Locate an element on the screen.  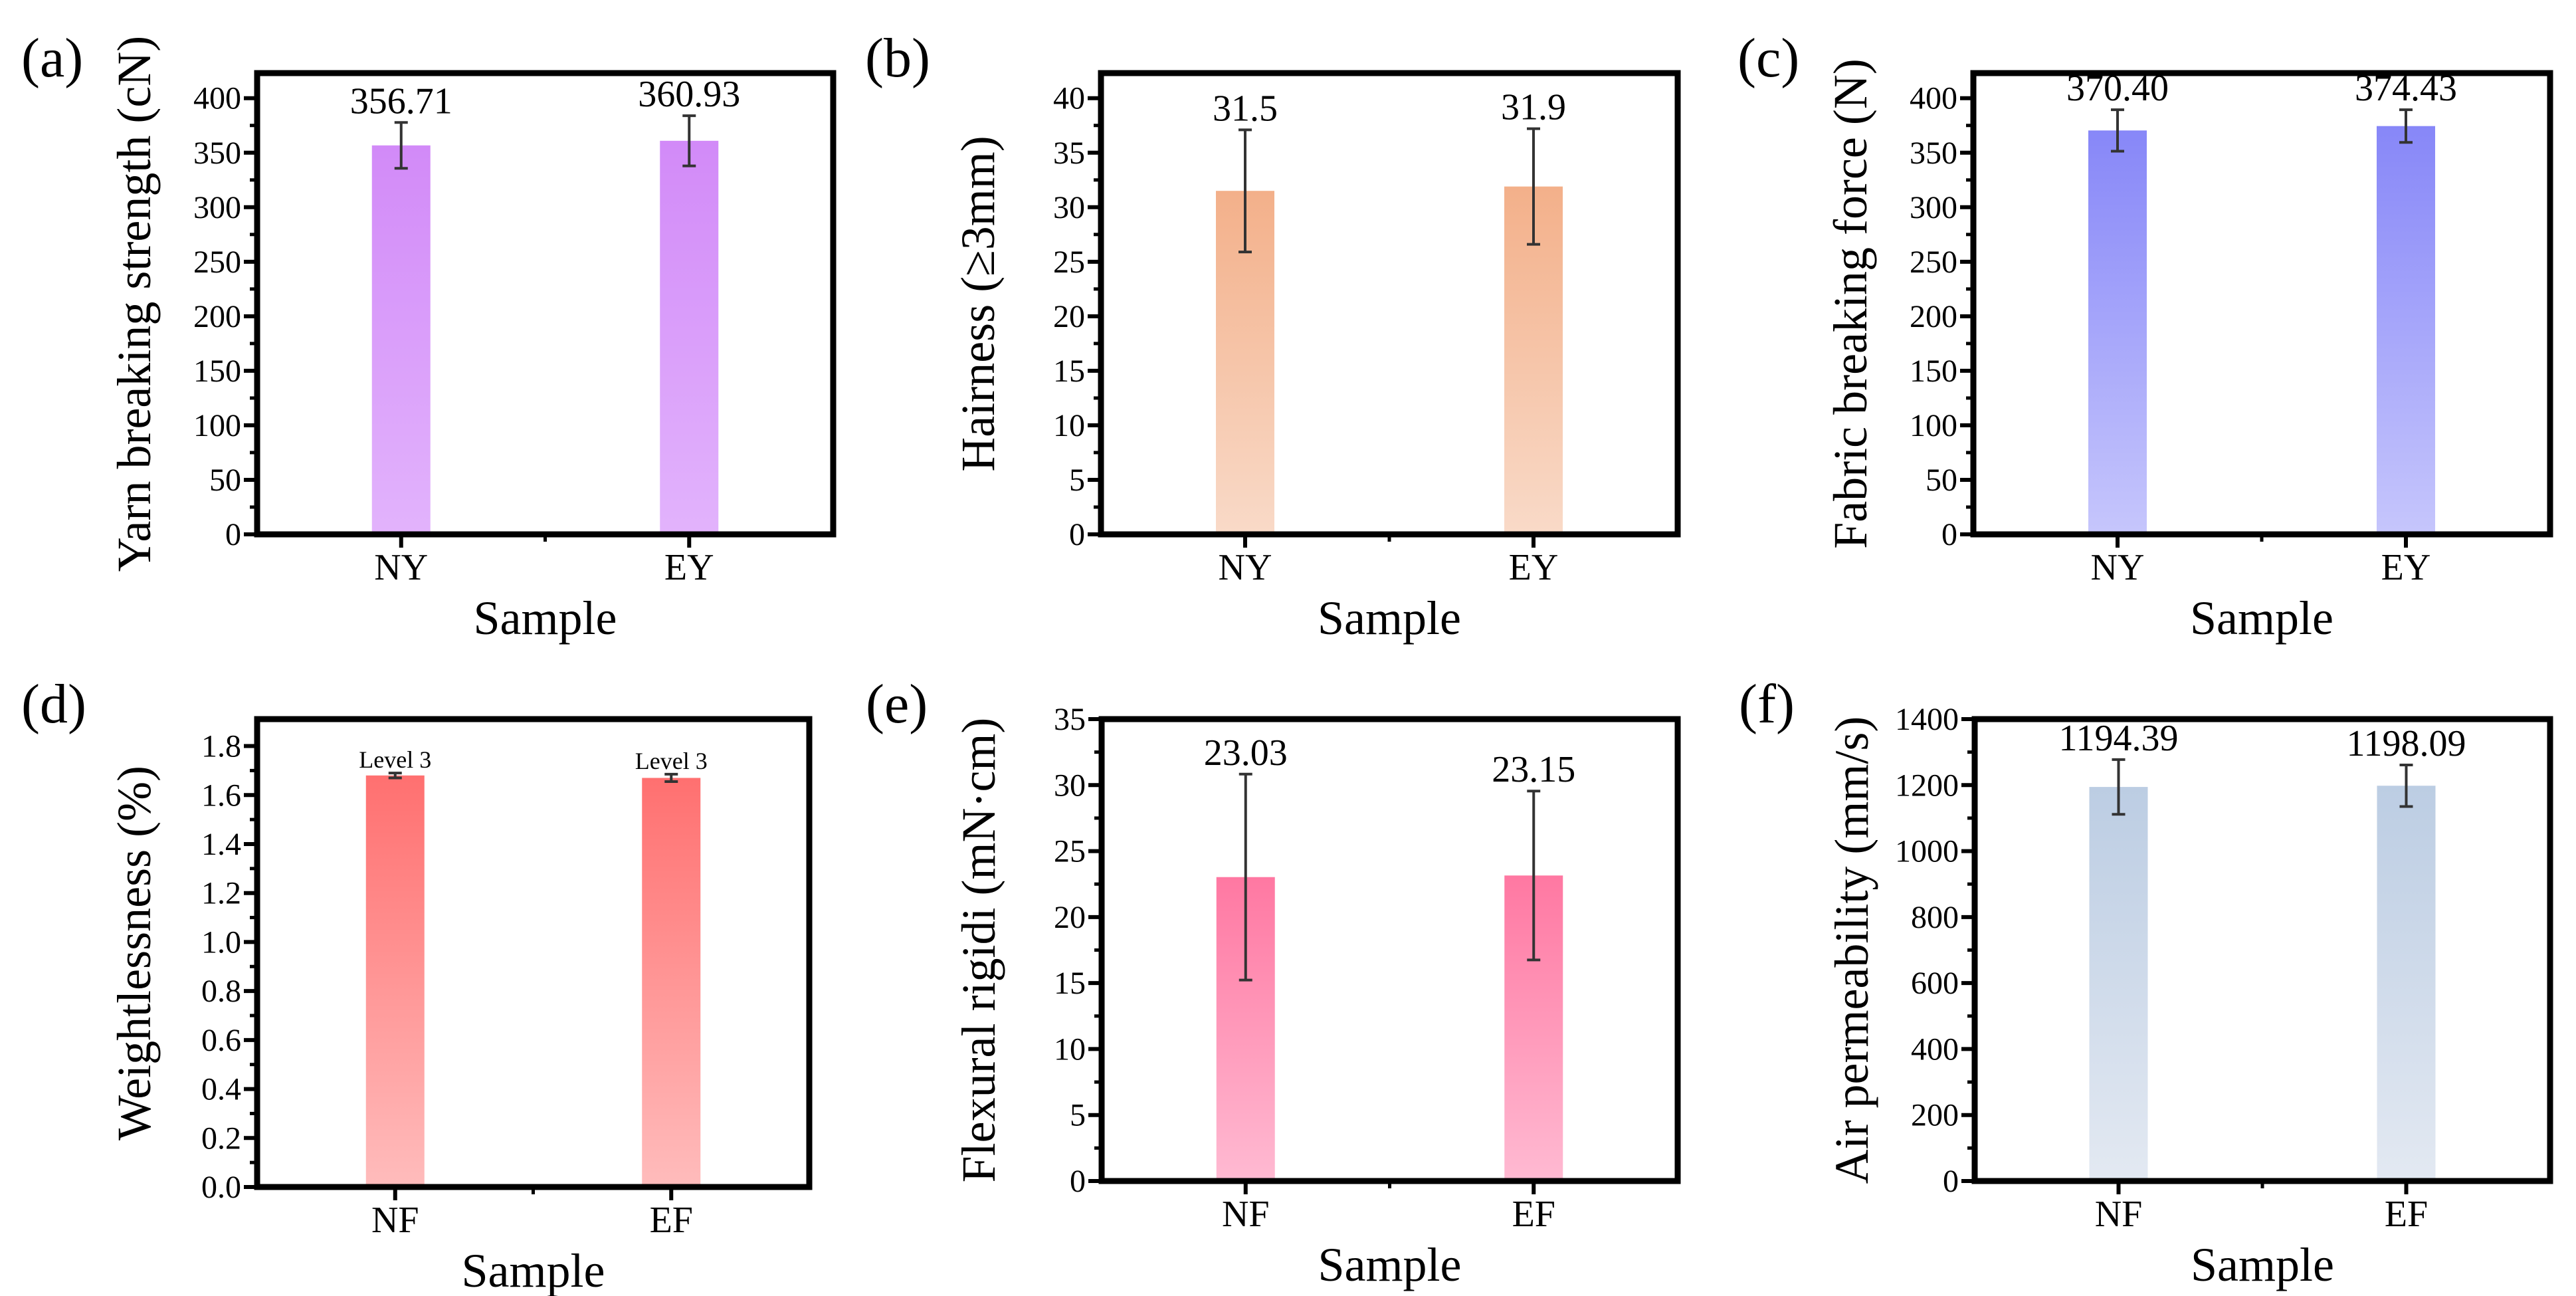
y-tick-label: 10 is located at coordinates (1070, 1049).